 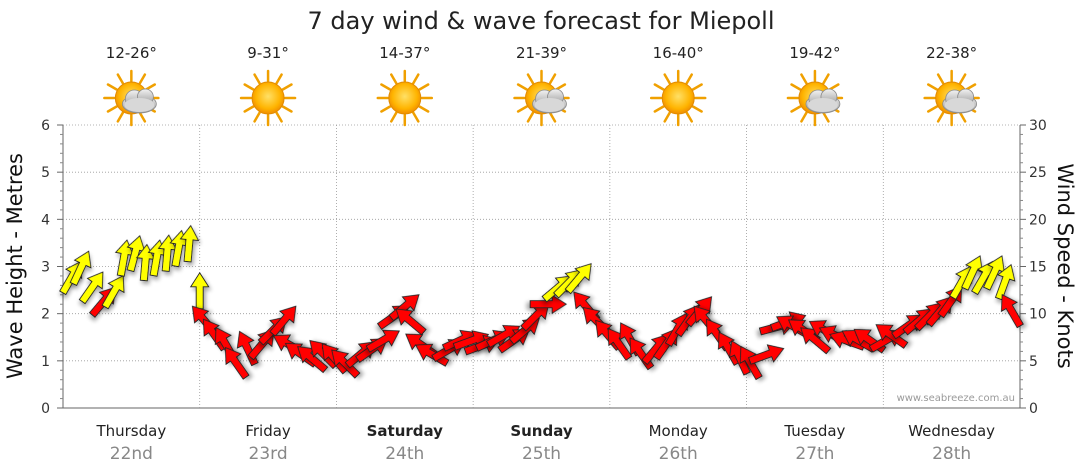 What do you see at coordinates (405, 443) in the screenshot?
I see `day-label-saturday: Saturday 24th` at bounding box center [405, 443].